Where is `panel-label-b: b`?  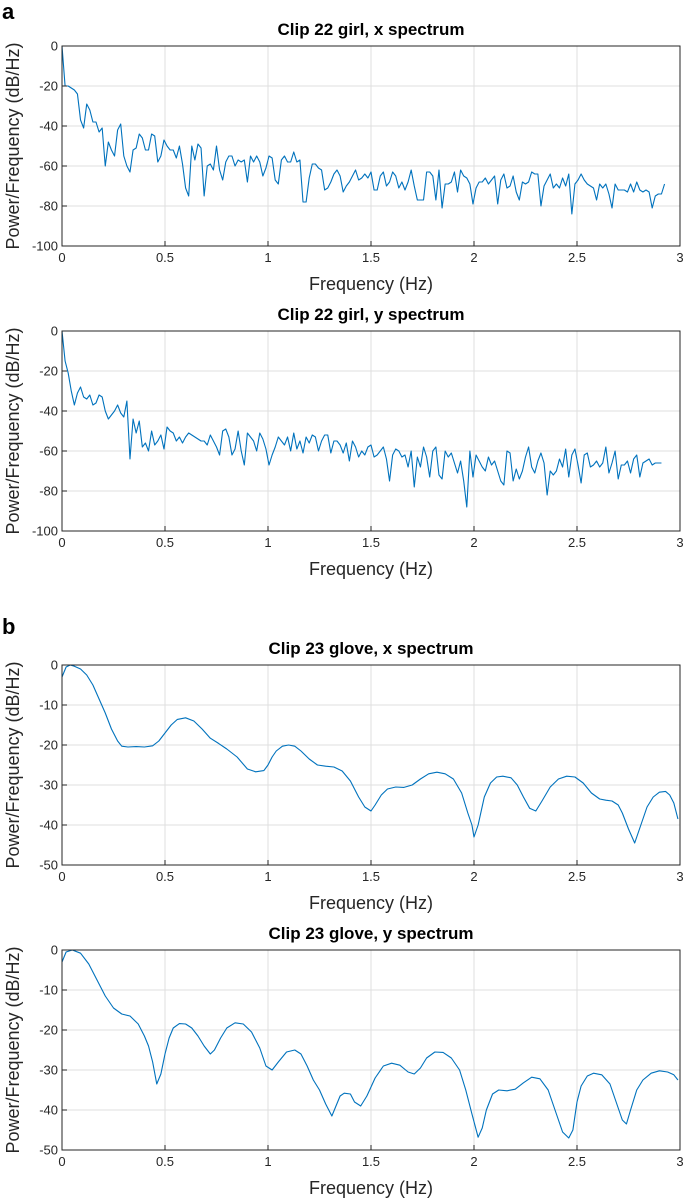
panel-label-b: b is located at coordinates (8, 626).